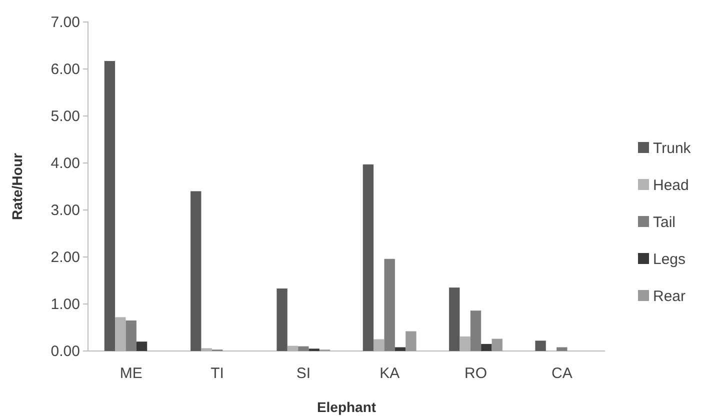  I want to click on y-axis-title: Rate/Hour, so click(17, 186).